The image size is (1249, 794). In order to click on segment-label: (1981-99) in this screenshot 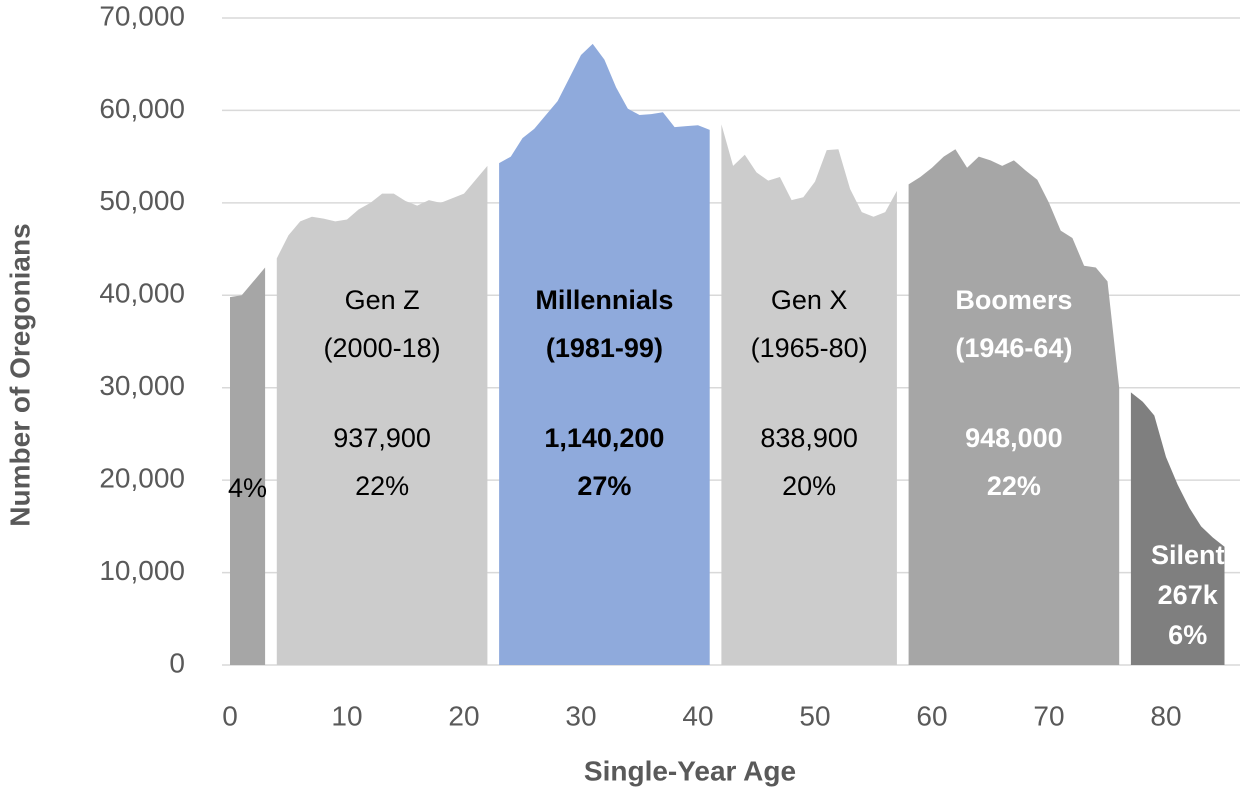, I will do `click(604, 348)`.